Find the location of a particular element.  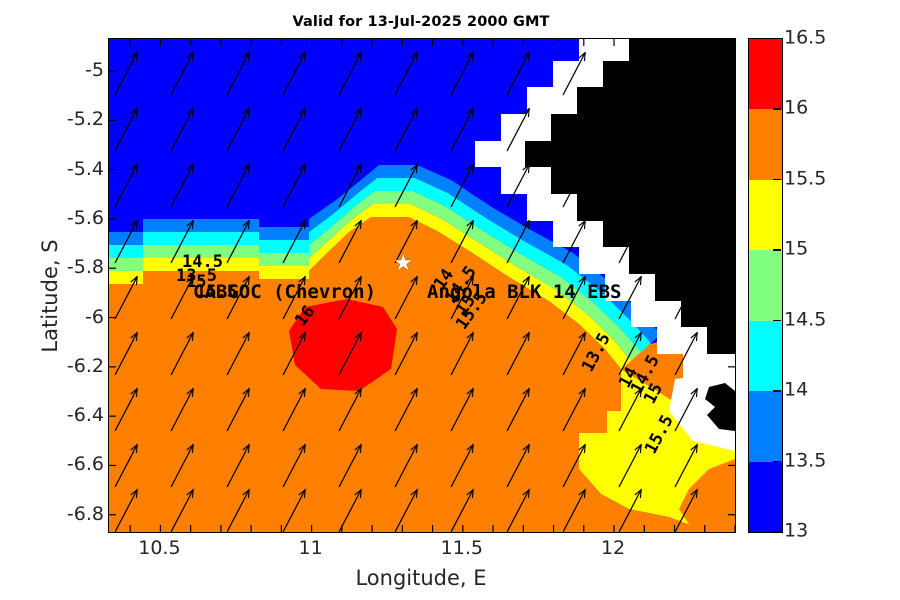

region-16-16_5-max is located at coordinates (343, 345).